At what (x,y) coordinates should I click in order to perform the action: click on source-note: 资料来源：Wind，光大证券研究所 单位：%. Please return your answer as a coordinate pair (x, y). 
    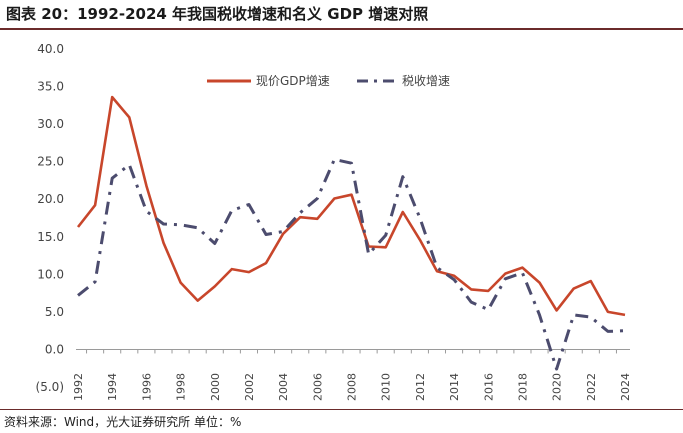
    Looking at the image, I should click on (123, 422).